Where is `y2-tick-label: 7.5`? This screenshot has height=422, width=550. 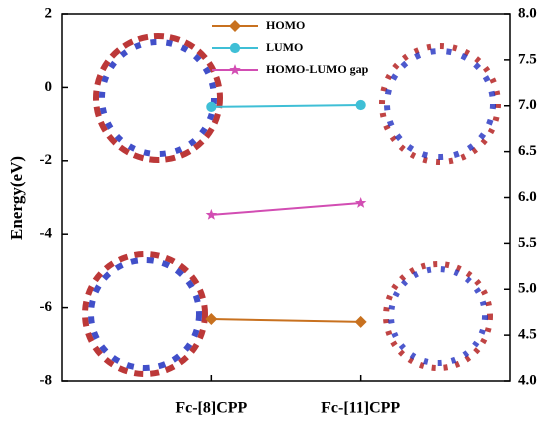 y2-tick-label: 7.5 is located at coordinates (527, 59).